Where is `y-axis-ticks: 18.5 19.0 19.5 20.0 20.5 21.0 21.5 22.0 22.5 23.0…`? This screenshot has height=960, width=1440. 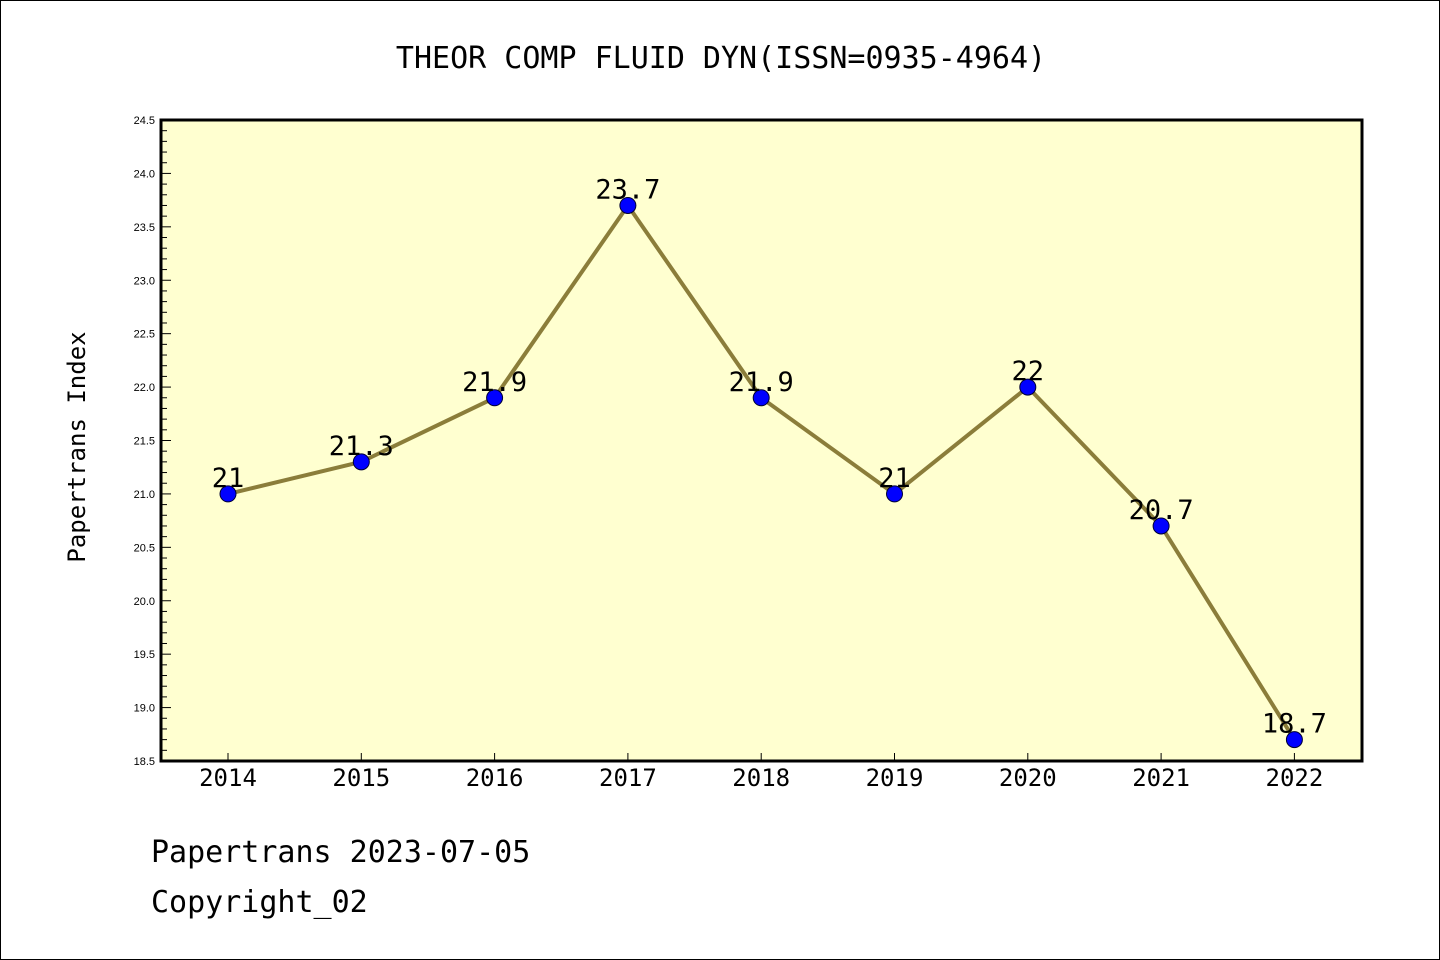 y-axis-ticks: 18.5 19.0 19.5 20.0 20.5 21.0 21.5 22.0 22.5 23.0… is located at coordinates (152, 441).